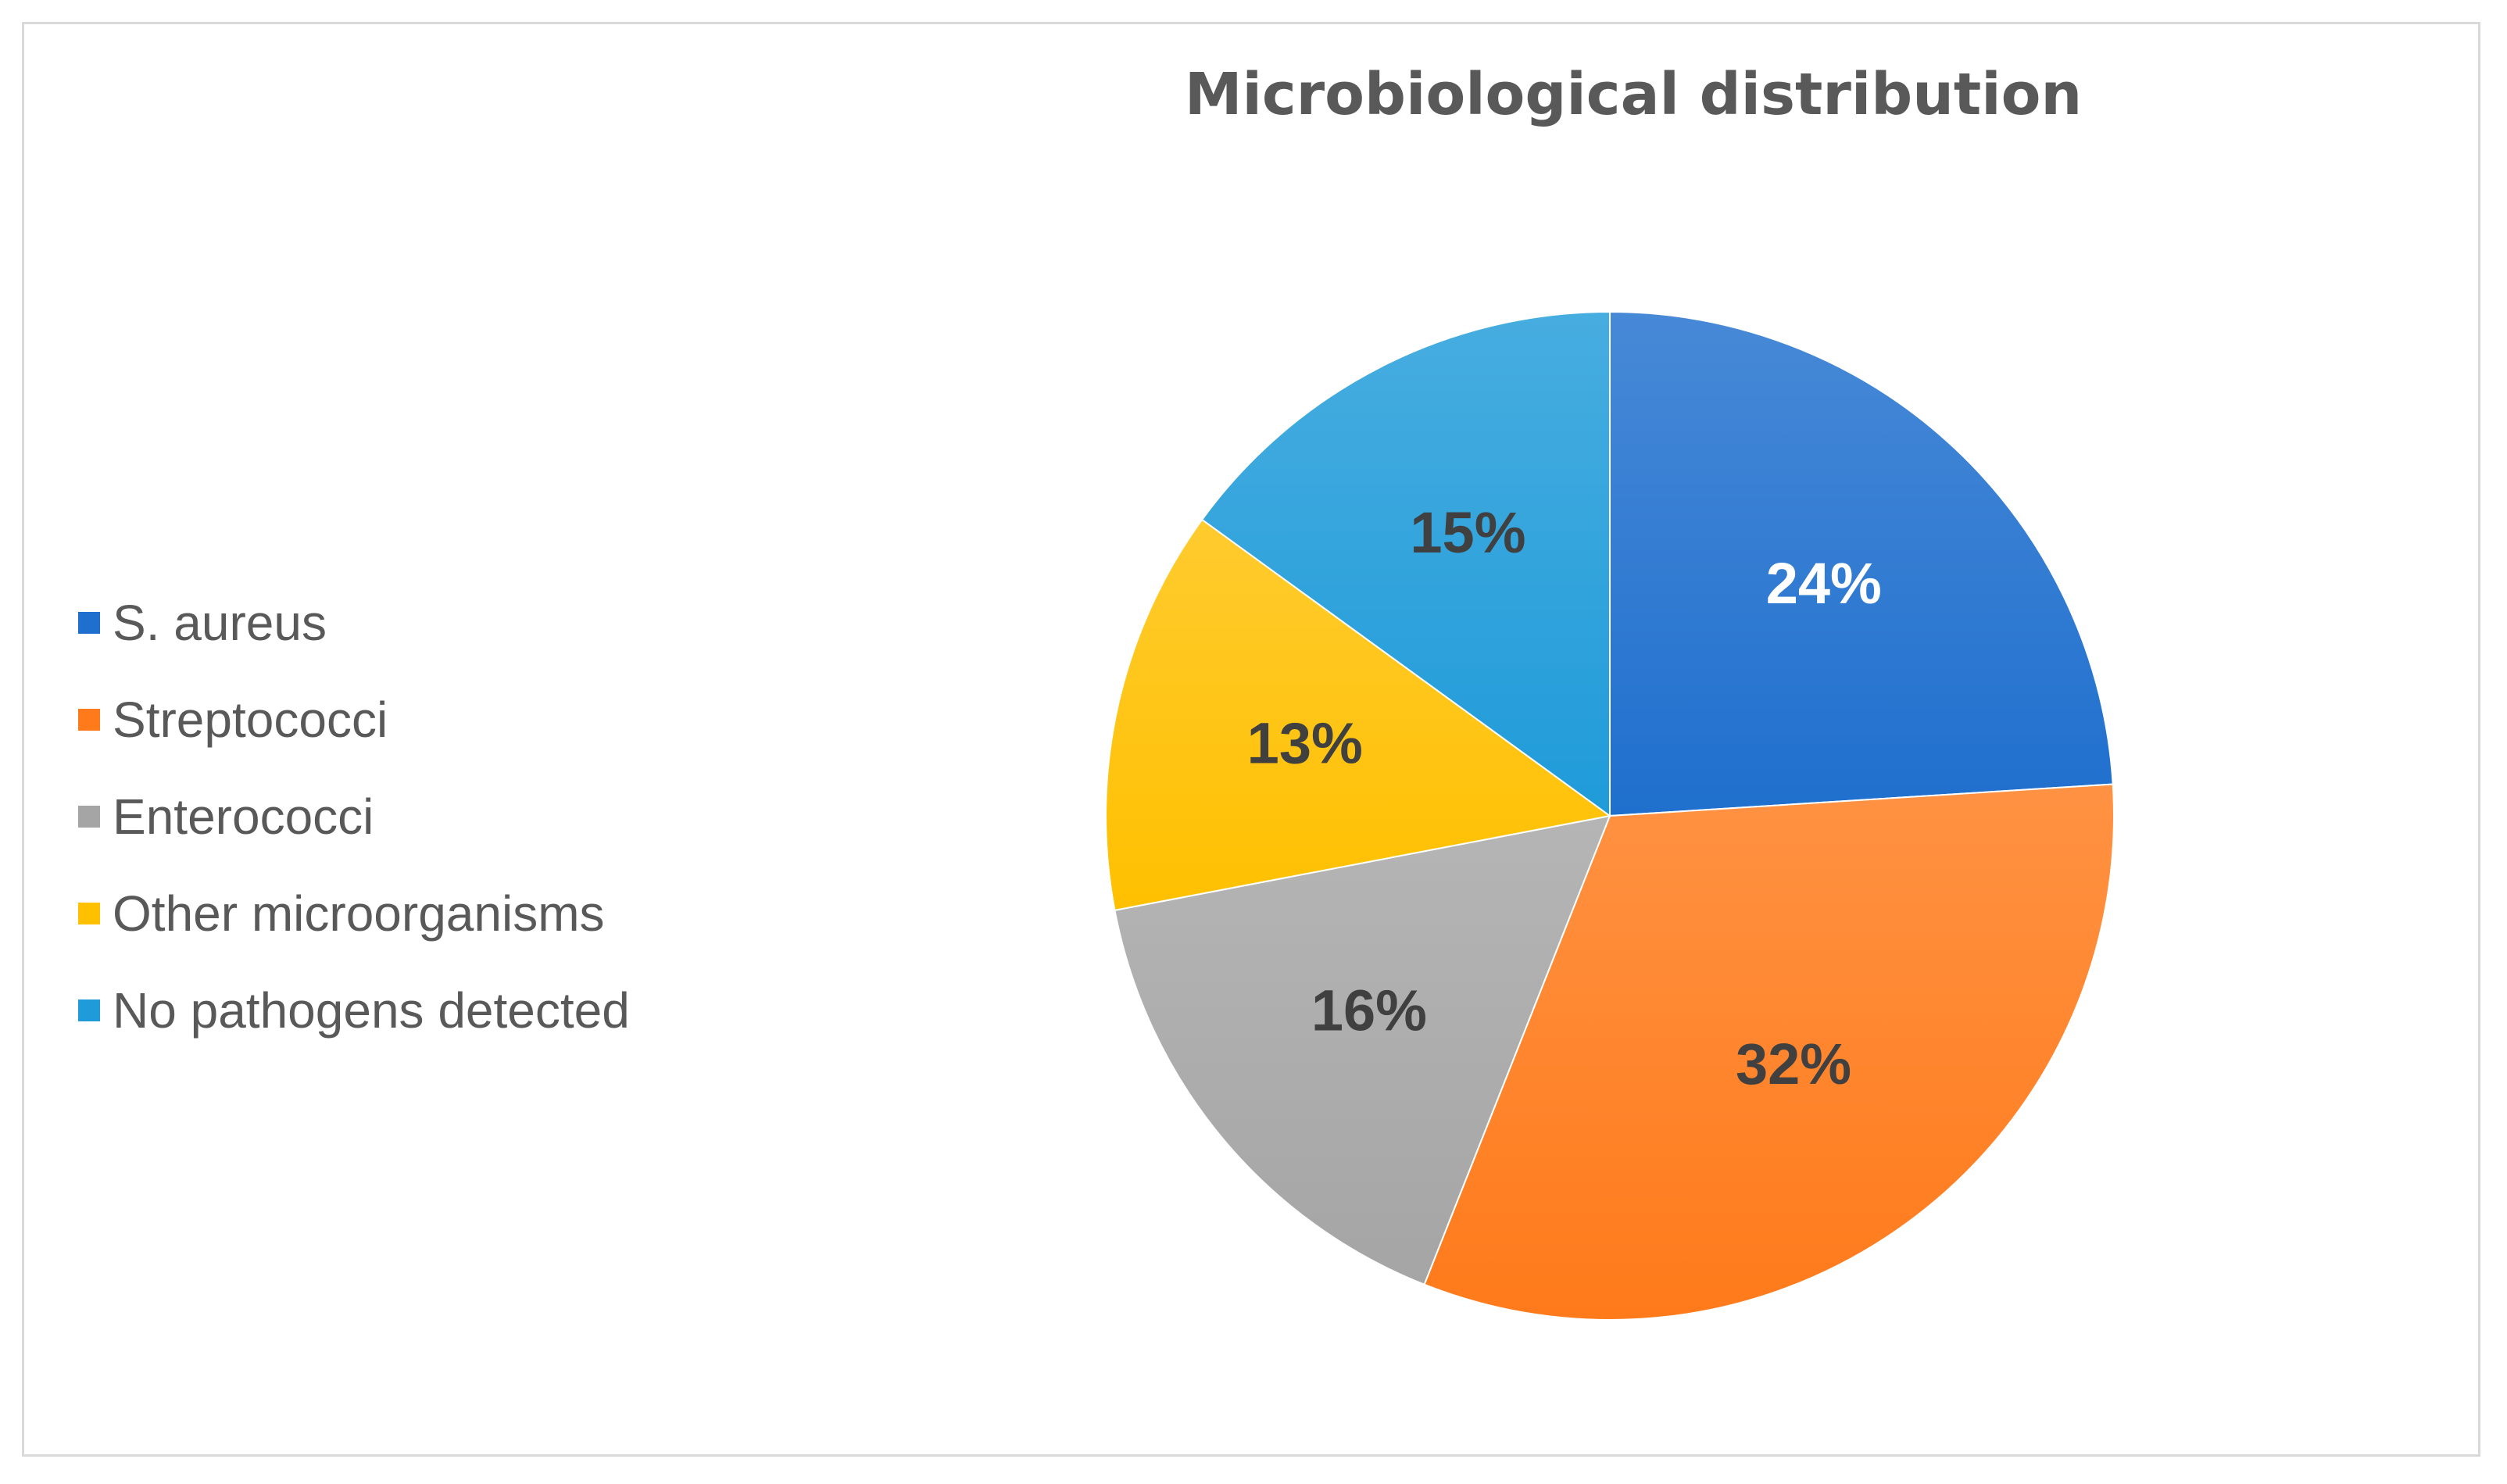 The height and width of the screenshot is (1484, 2507). I want to click on legend-item-other-microorganisms: Other microorganisms, so click(354, 913).